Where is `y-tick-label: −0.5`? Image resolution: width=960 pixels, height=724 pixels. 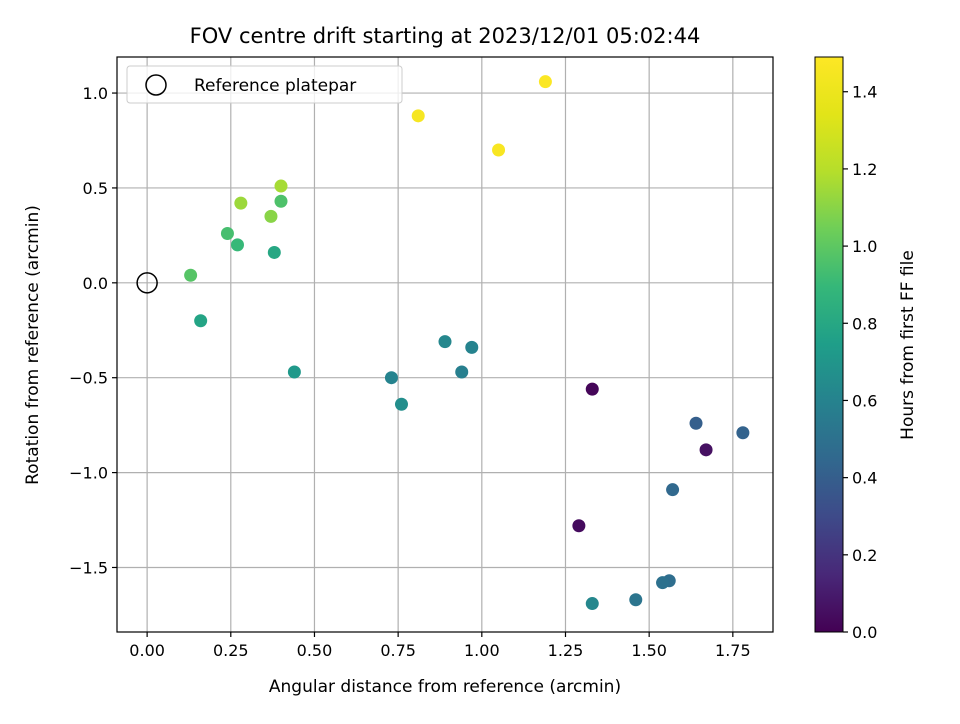 y-tick-label: −0.5 is located at coordinates (88, 378).